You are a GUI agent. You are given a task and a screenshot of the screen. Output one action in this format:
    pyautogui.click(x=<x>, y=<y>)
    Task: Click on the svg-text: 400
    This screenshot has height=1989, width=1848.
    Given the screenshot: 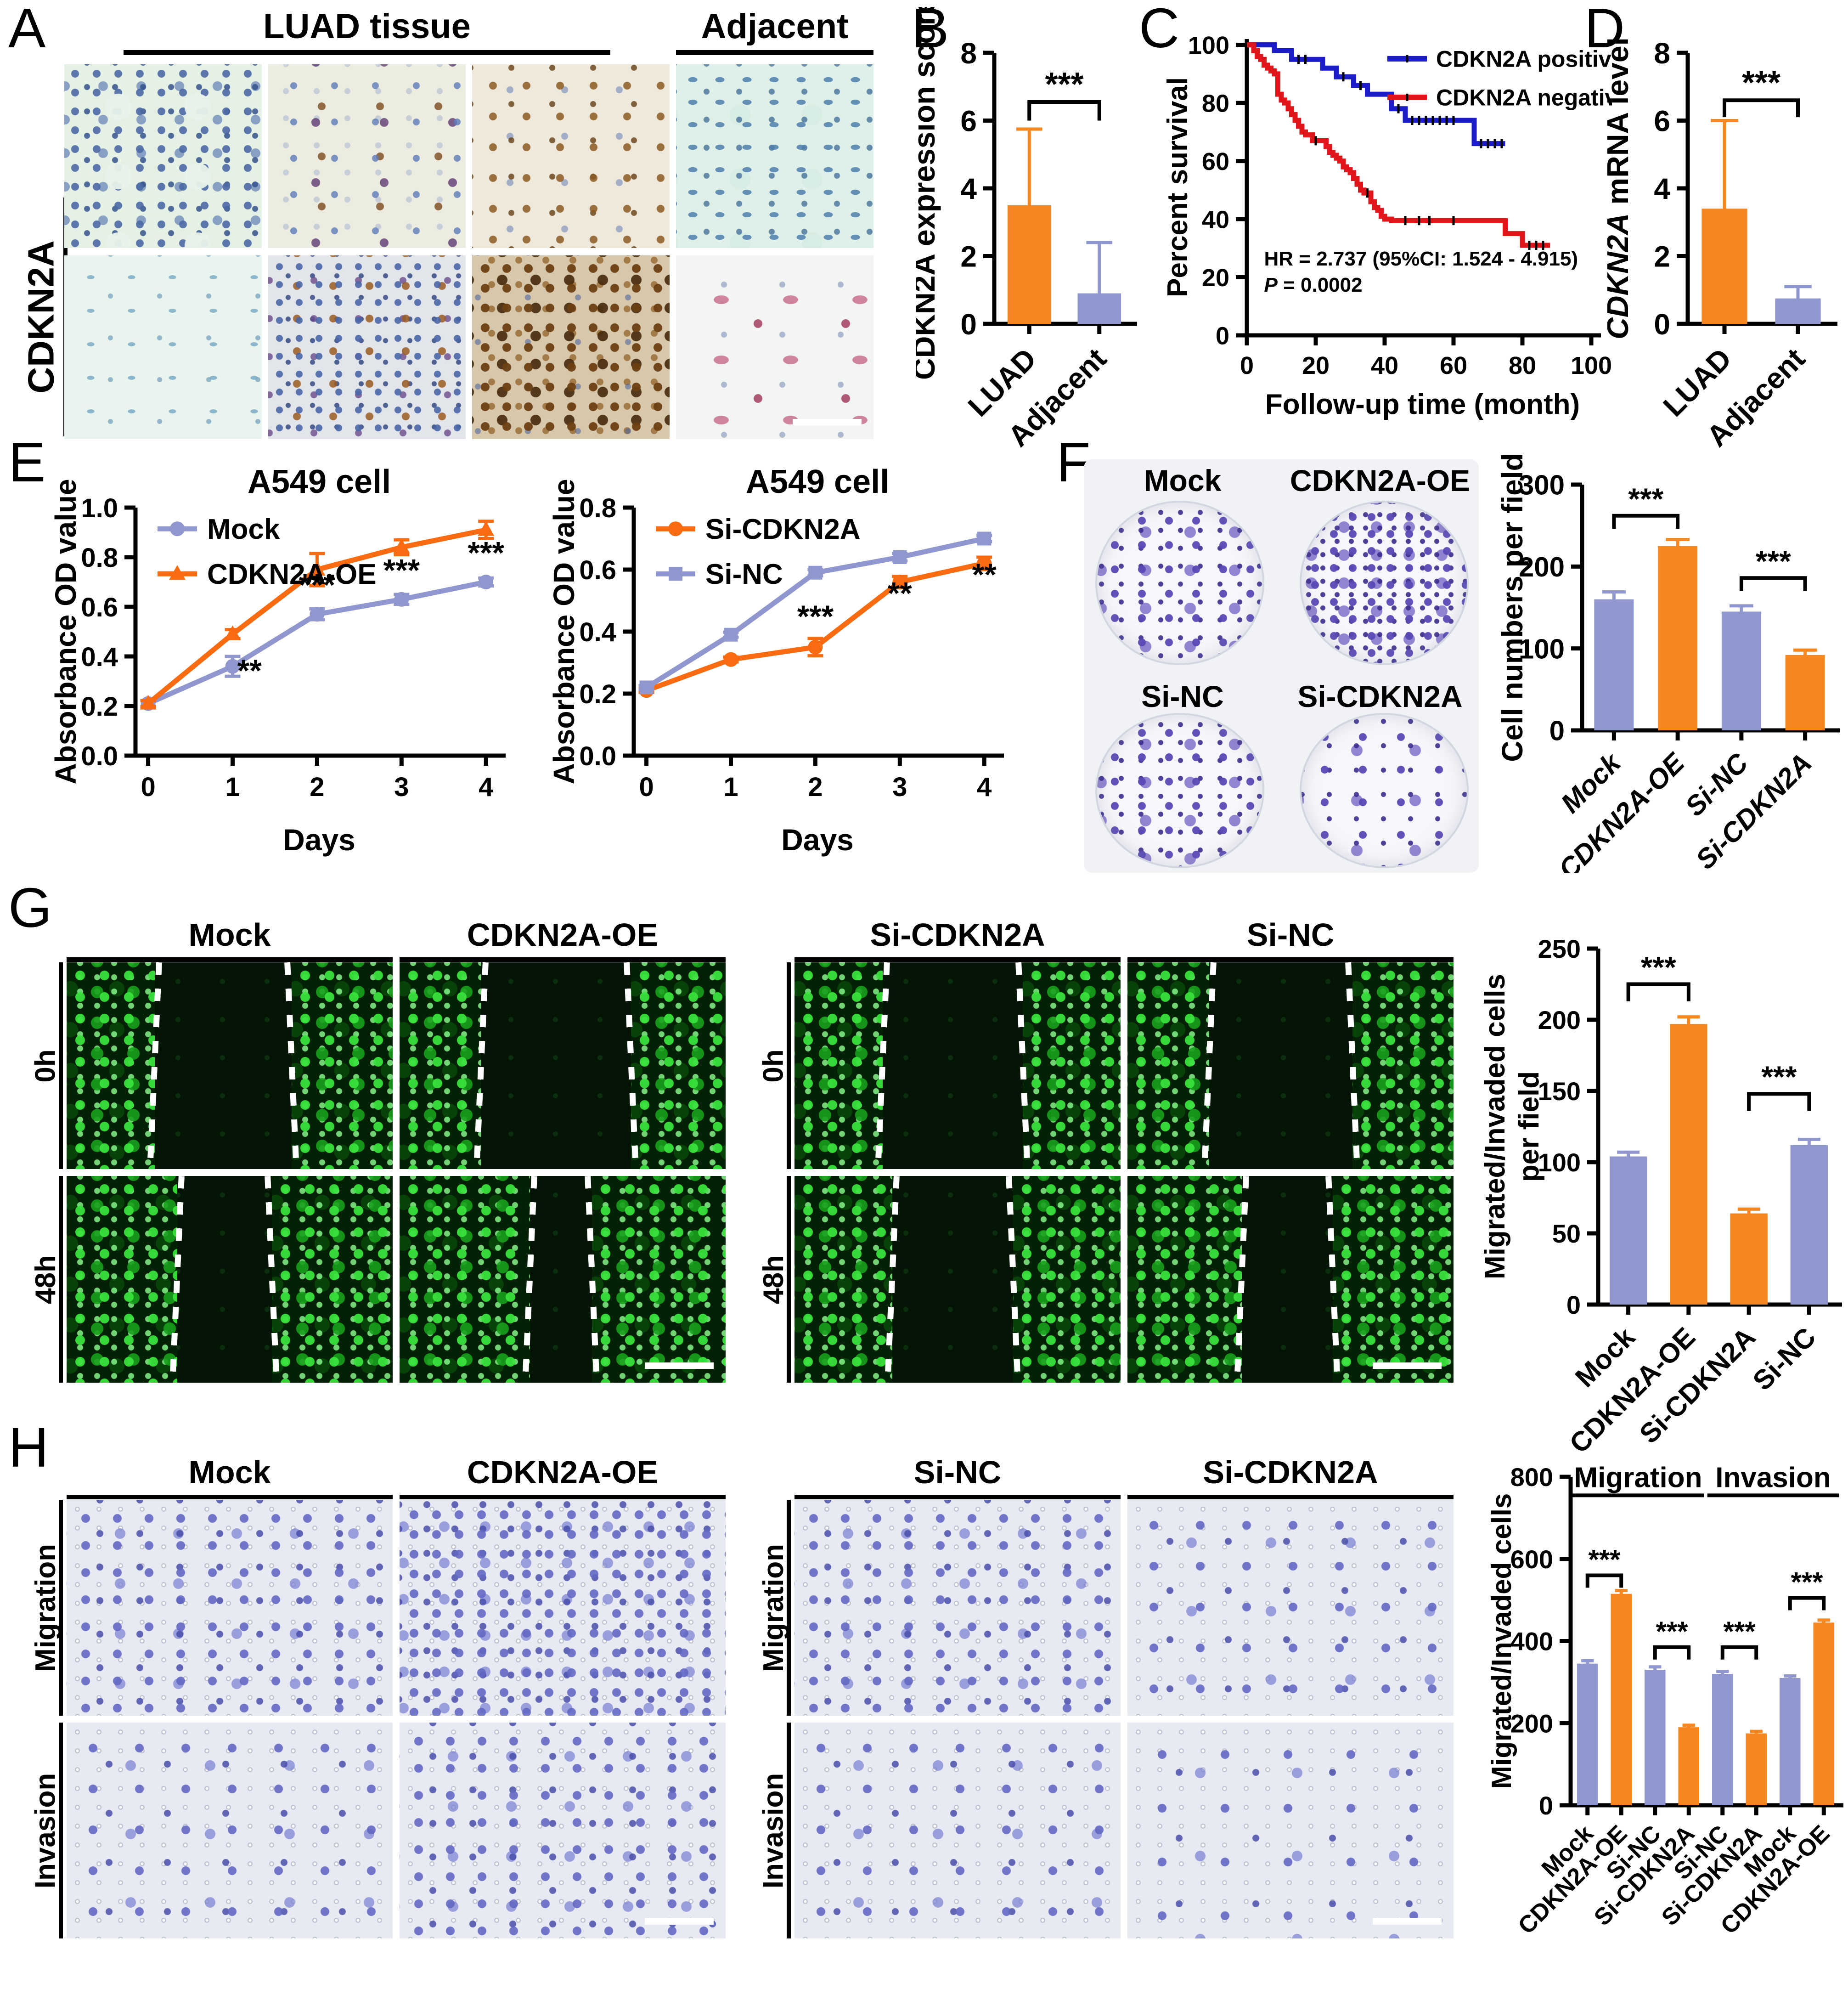 What is the action you would take?
    pyautogui.click(x=1531, y=1641)
    